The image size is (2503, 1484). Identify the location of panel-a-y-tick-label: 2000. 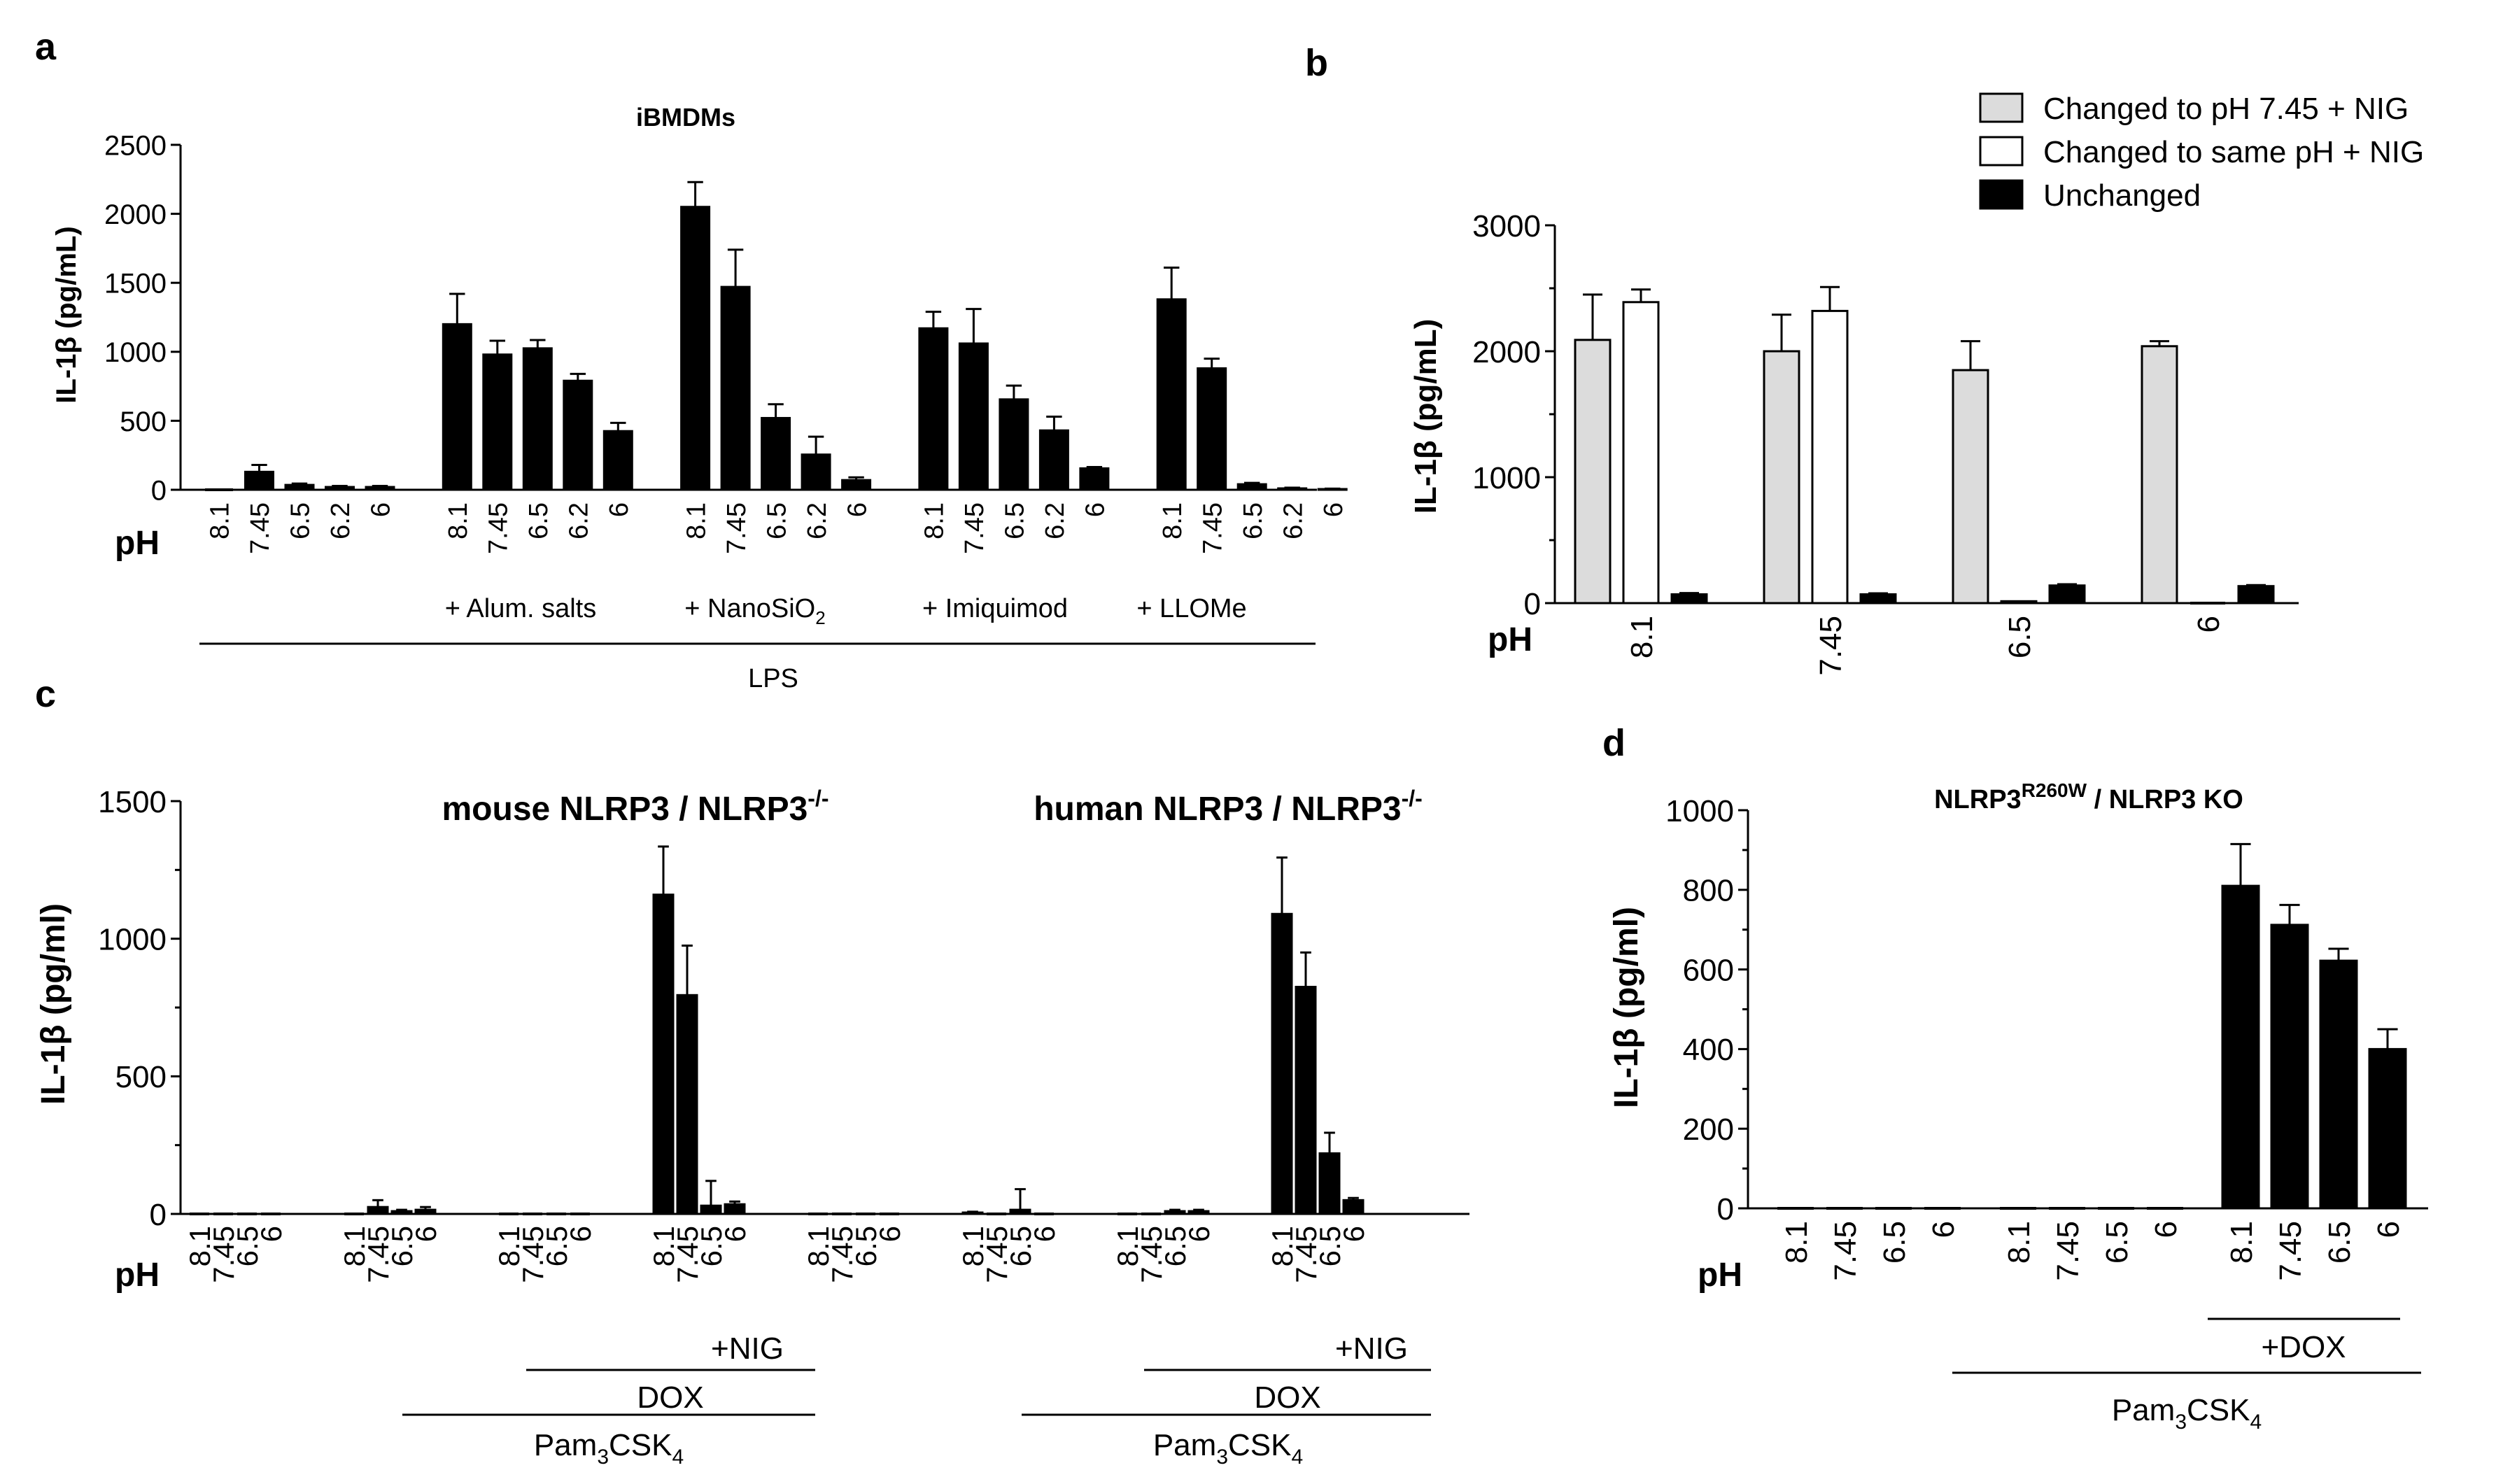
(135, 215).